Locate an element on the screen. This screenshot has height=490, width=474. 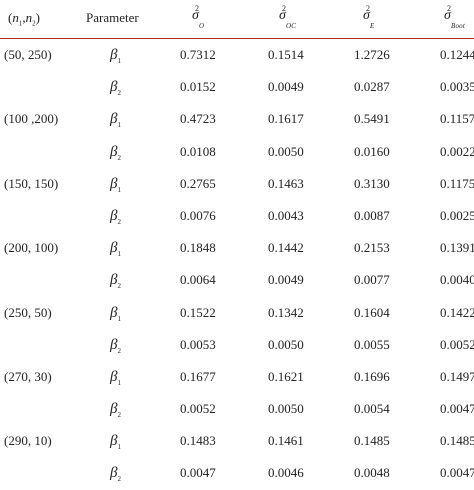
table-row: β2 0.0052 0.0050 0.0054 0.0047 is located at coordinates (237, 409).